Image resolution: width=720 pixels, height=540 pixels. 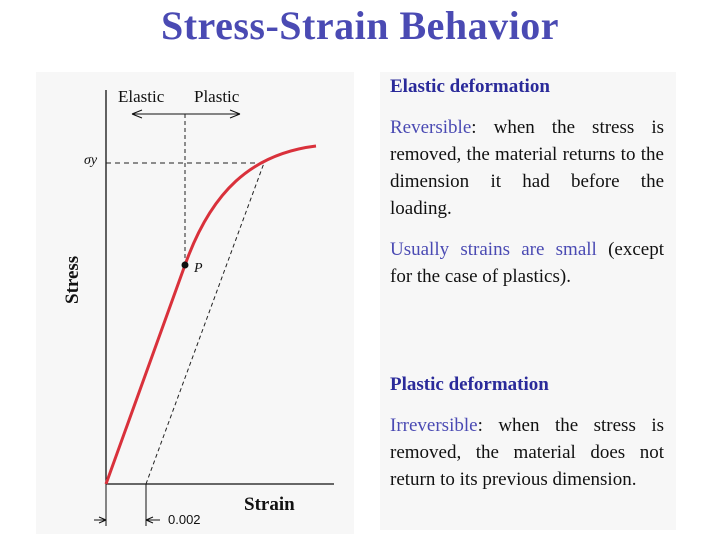 I want to click on plastic-heading: Plastic deformation, so click(x=469, y=384).